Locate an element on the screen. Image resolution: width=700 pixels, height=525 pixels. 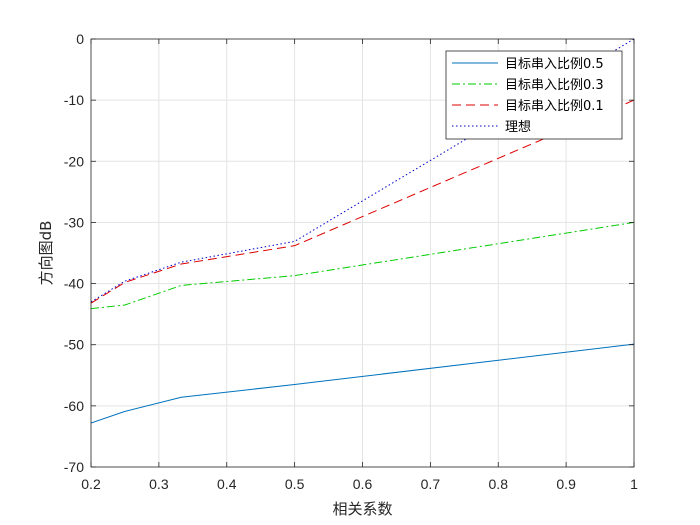
y-tick-label: -20 is located at coordinates (74, 161).